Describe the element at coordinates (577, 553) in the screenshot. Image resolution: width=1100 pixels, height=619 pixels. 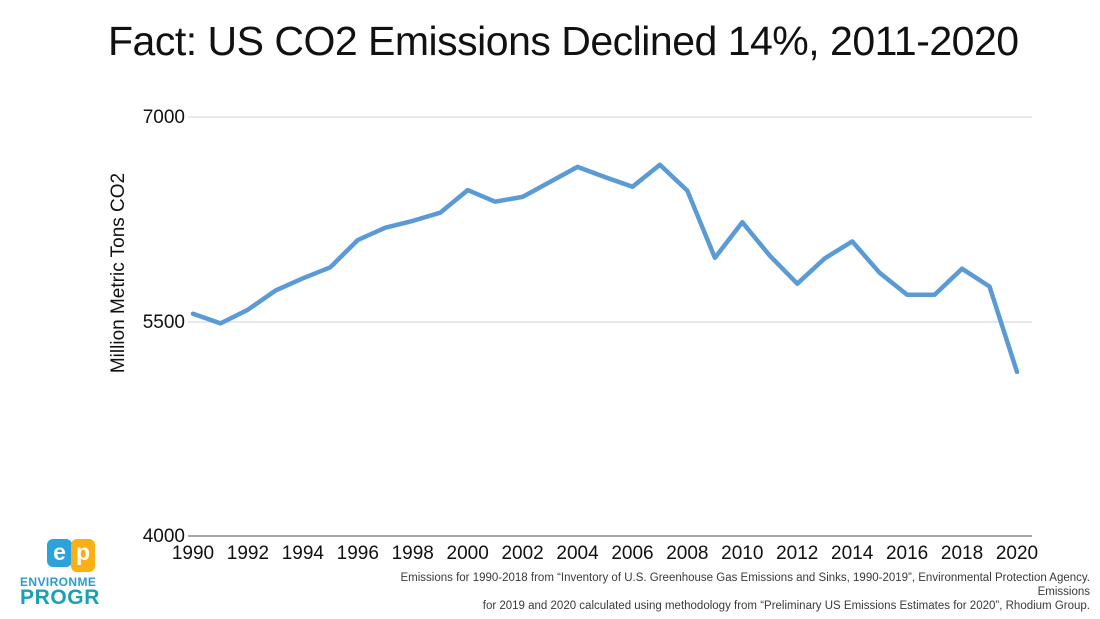
I see `x-tick-label: 2004` at that location.